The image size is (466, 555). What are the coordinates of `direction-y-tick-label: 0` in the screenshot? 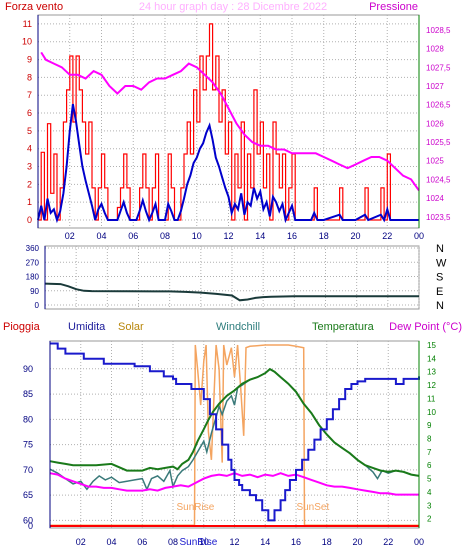 It's located at (37, 305).